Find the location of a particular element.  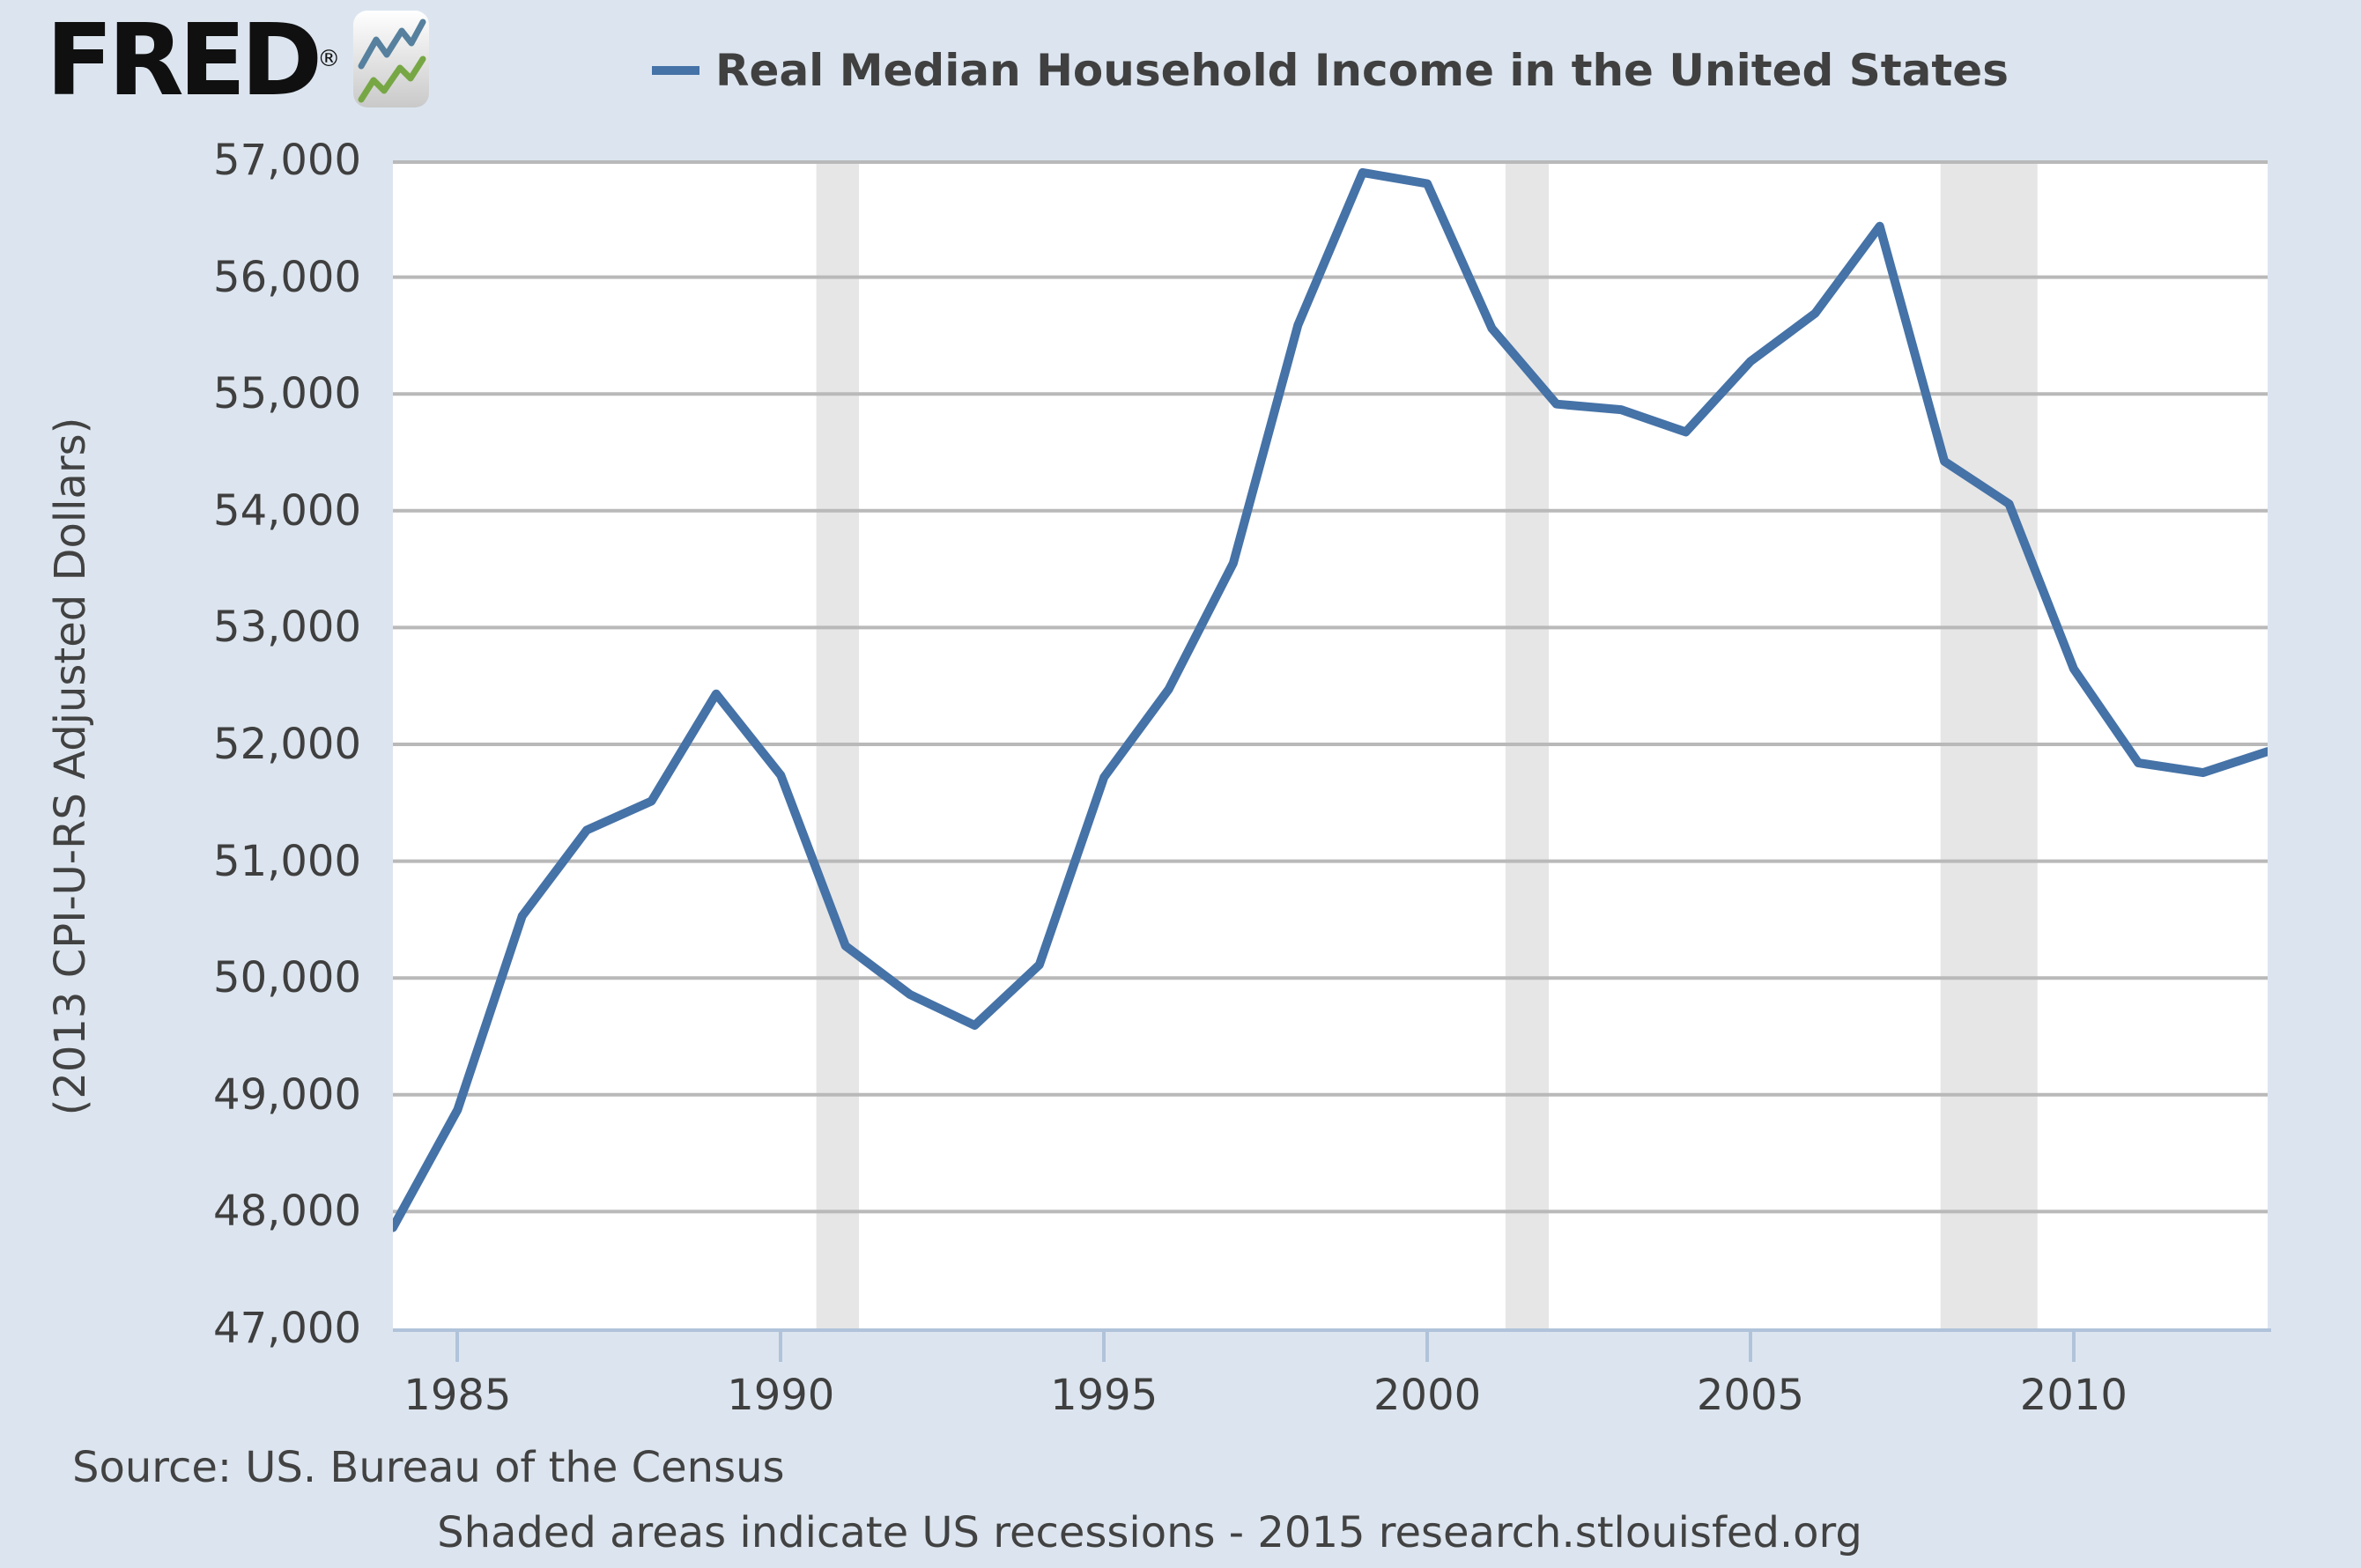

x-tick-label: 1990 is located at coordinates (781, 1395).